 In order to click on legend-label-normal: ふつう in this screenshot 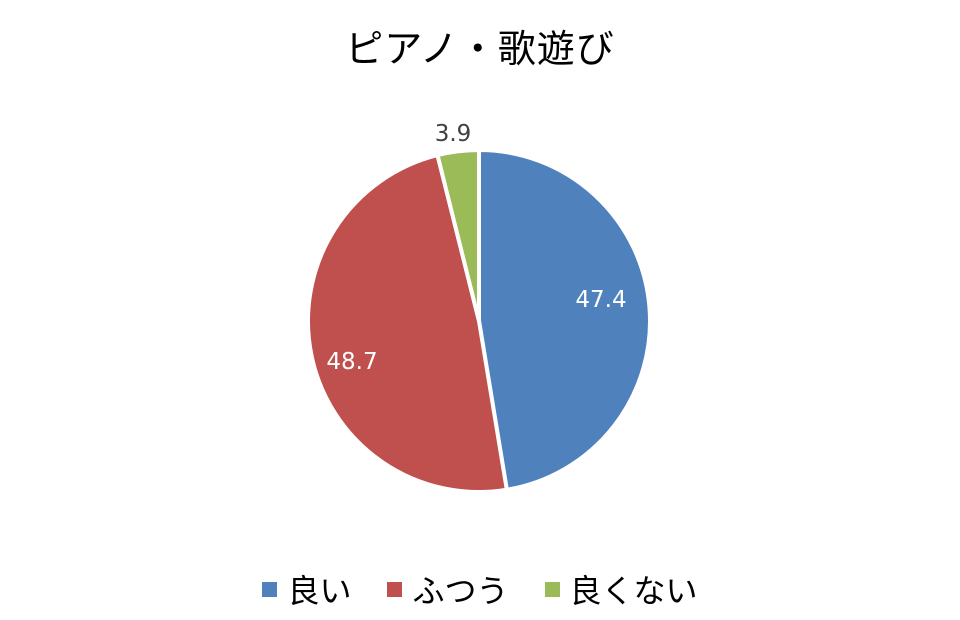, I will do `click(460, 591)`.